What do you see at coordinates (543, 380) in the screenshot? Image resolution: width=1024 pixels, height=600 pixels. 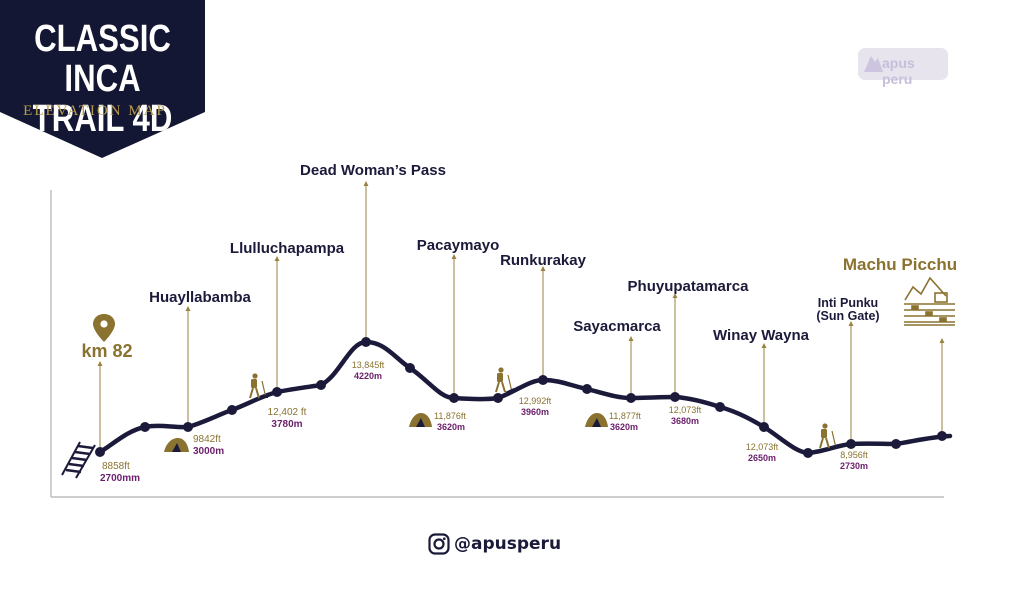 I see `trail-node-runkurakay` at bounding box center [543, 380].